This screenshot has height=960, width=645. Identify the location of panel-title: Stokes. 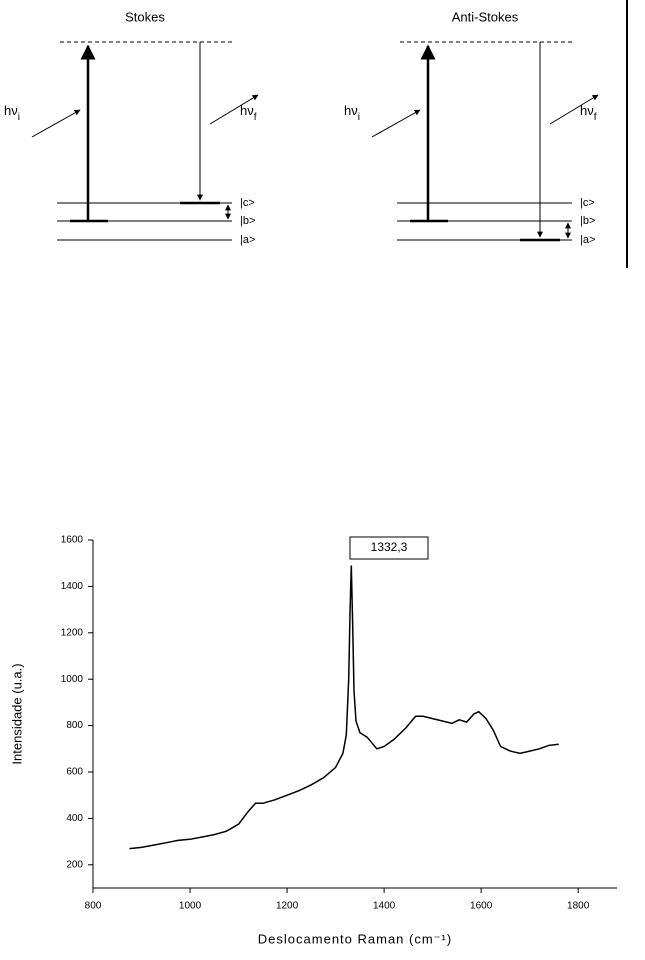
(145, 16).